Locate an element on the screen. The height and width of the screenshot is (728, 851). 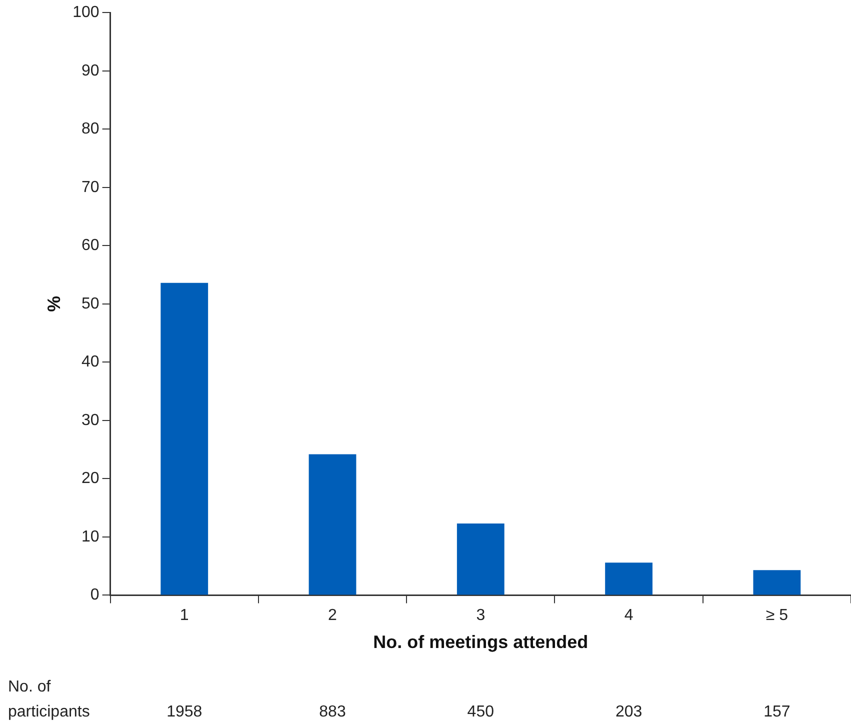
text: 883 is located at coordinates (332, 711).